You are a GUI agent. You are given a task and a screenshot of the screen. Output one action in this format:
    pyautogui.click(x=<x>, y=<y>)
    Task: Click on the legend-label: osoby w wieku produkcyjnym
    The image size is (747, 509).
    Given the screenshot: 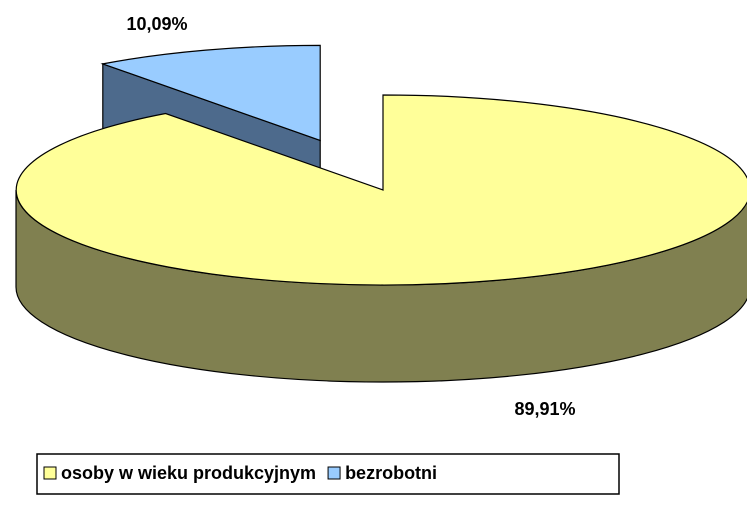 What is the action you would take?
    pyautogui.click(x=188, y=473)
    